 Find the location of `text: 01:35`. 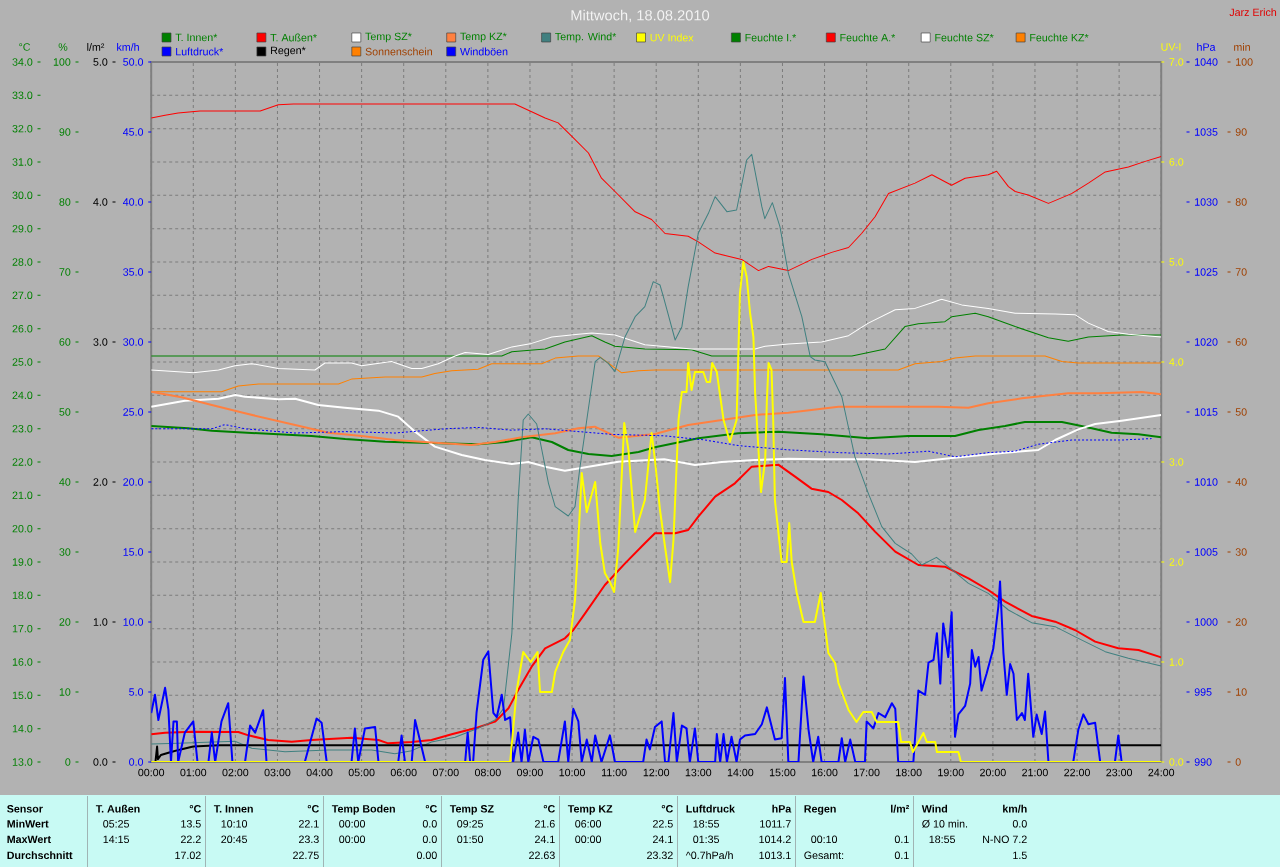

text: 01:35 is located at coordinates (706, 839).